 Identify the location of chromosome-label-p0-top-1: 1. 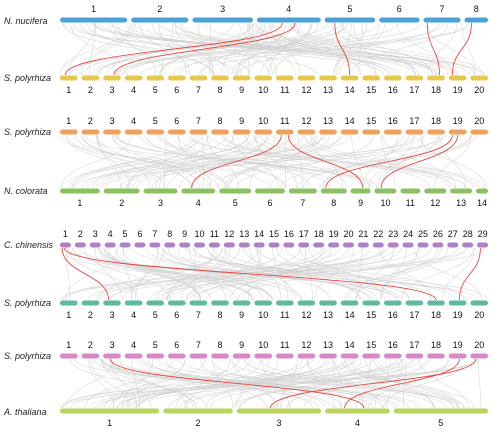
(93, 9).